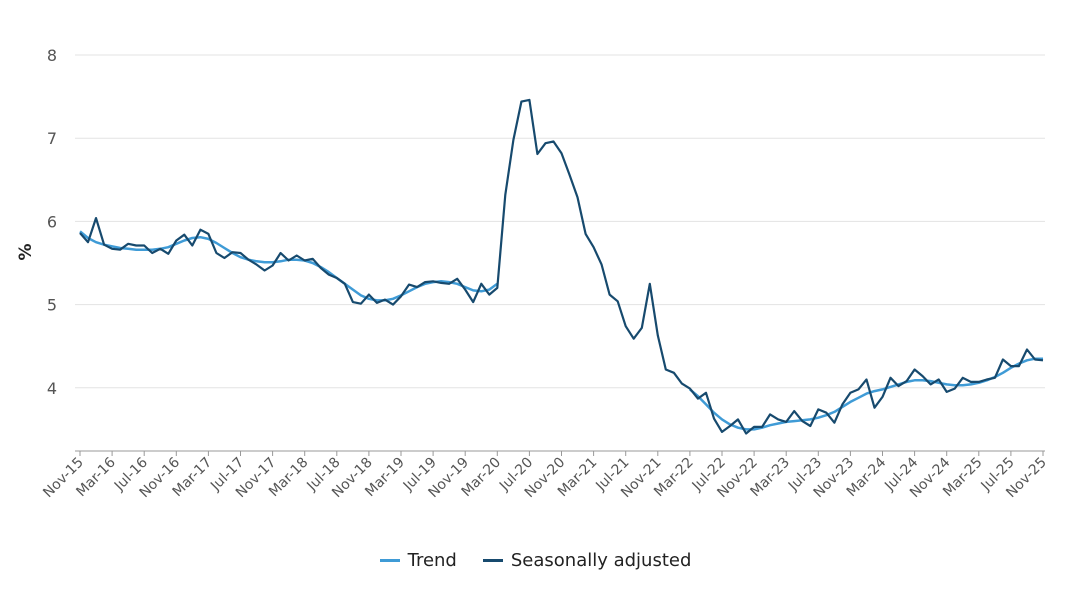 This screenshot has height=596, width=1071. What do you see at coordinates (52, 138) in the screenshot?
I see `y-tick-label: 7` at bounding box center [52, 138].